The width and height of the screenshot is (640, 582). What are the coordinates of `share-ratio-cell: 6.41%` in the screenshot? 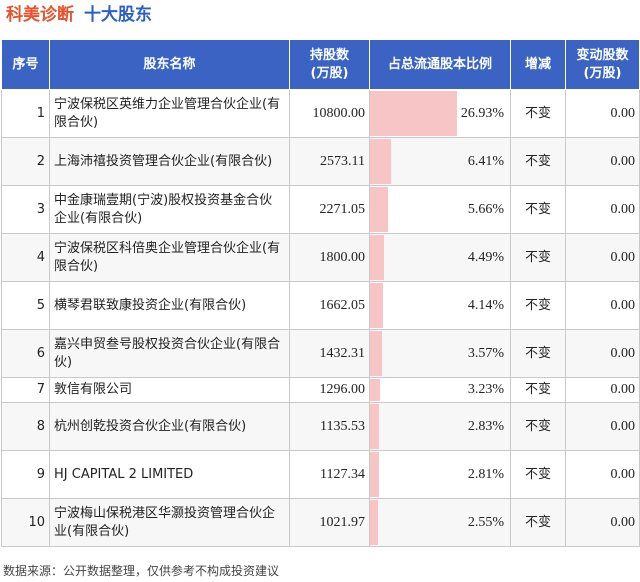 It's located at (440, 161).